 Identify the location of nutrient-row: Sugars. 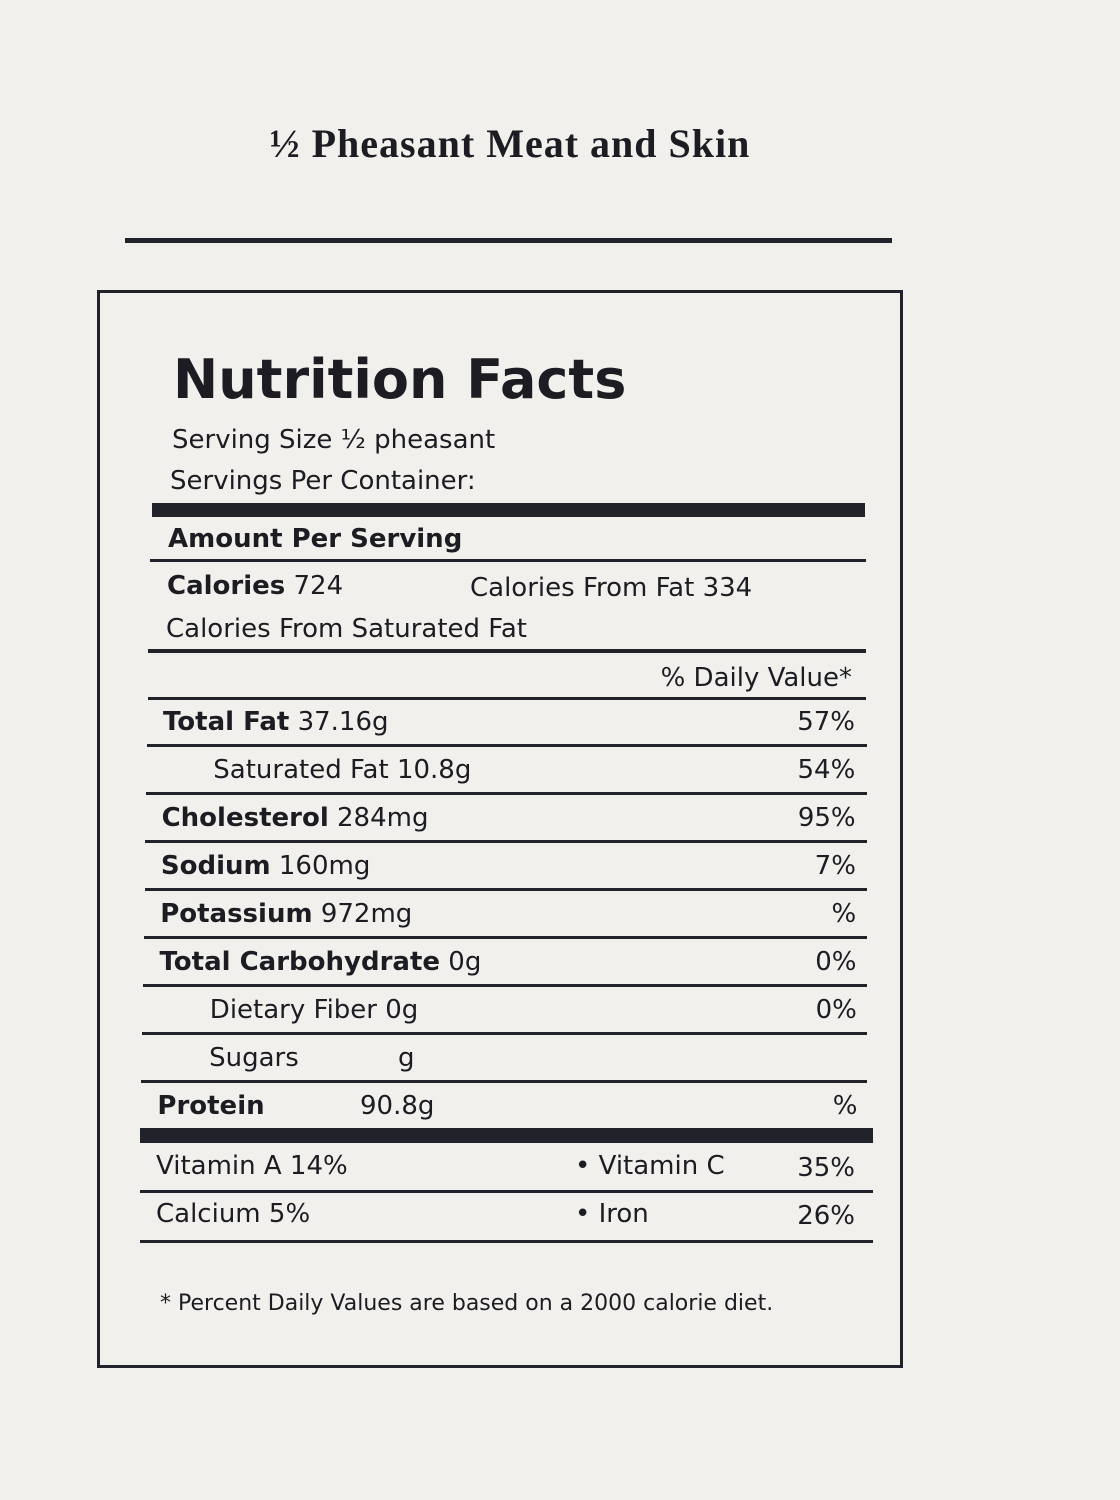
(254, 1058).